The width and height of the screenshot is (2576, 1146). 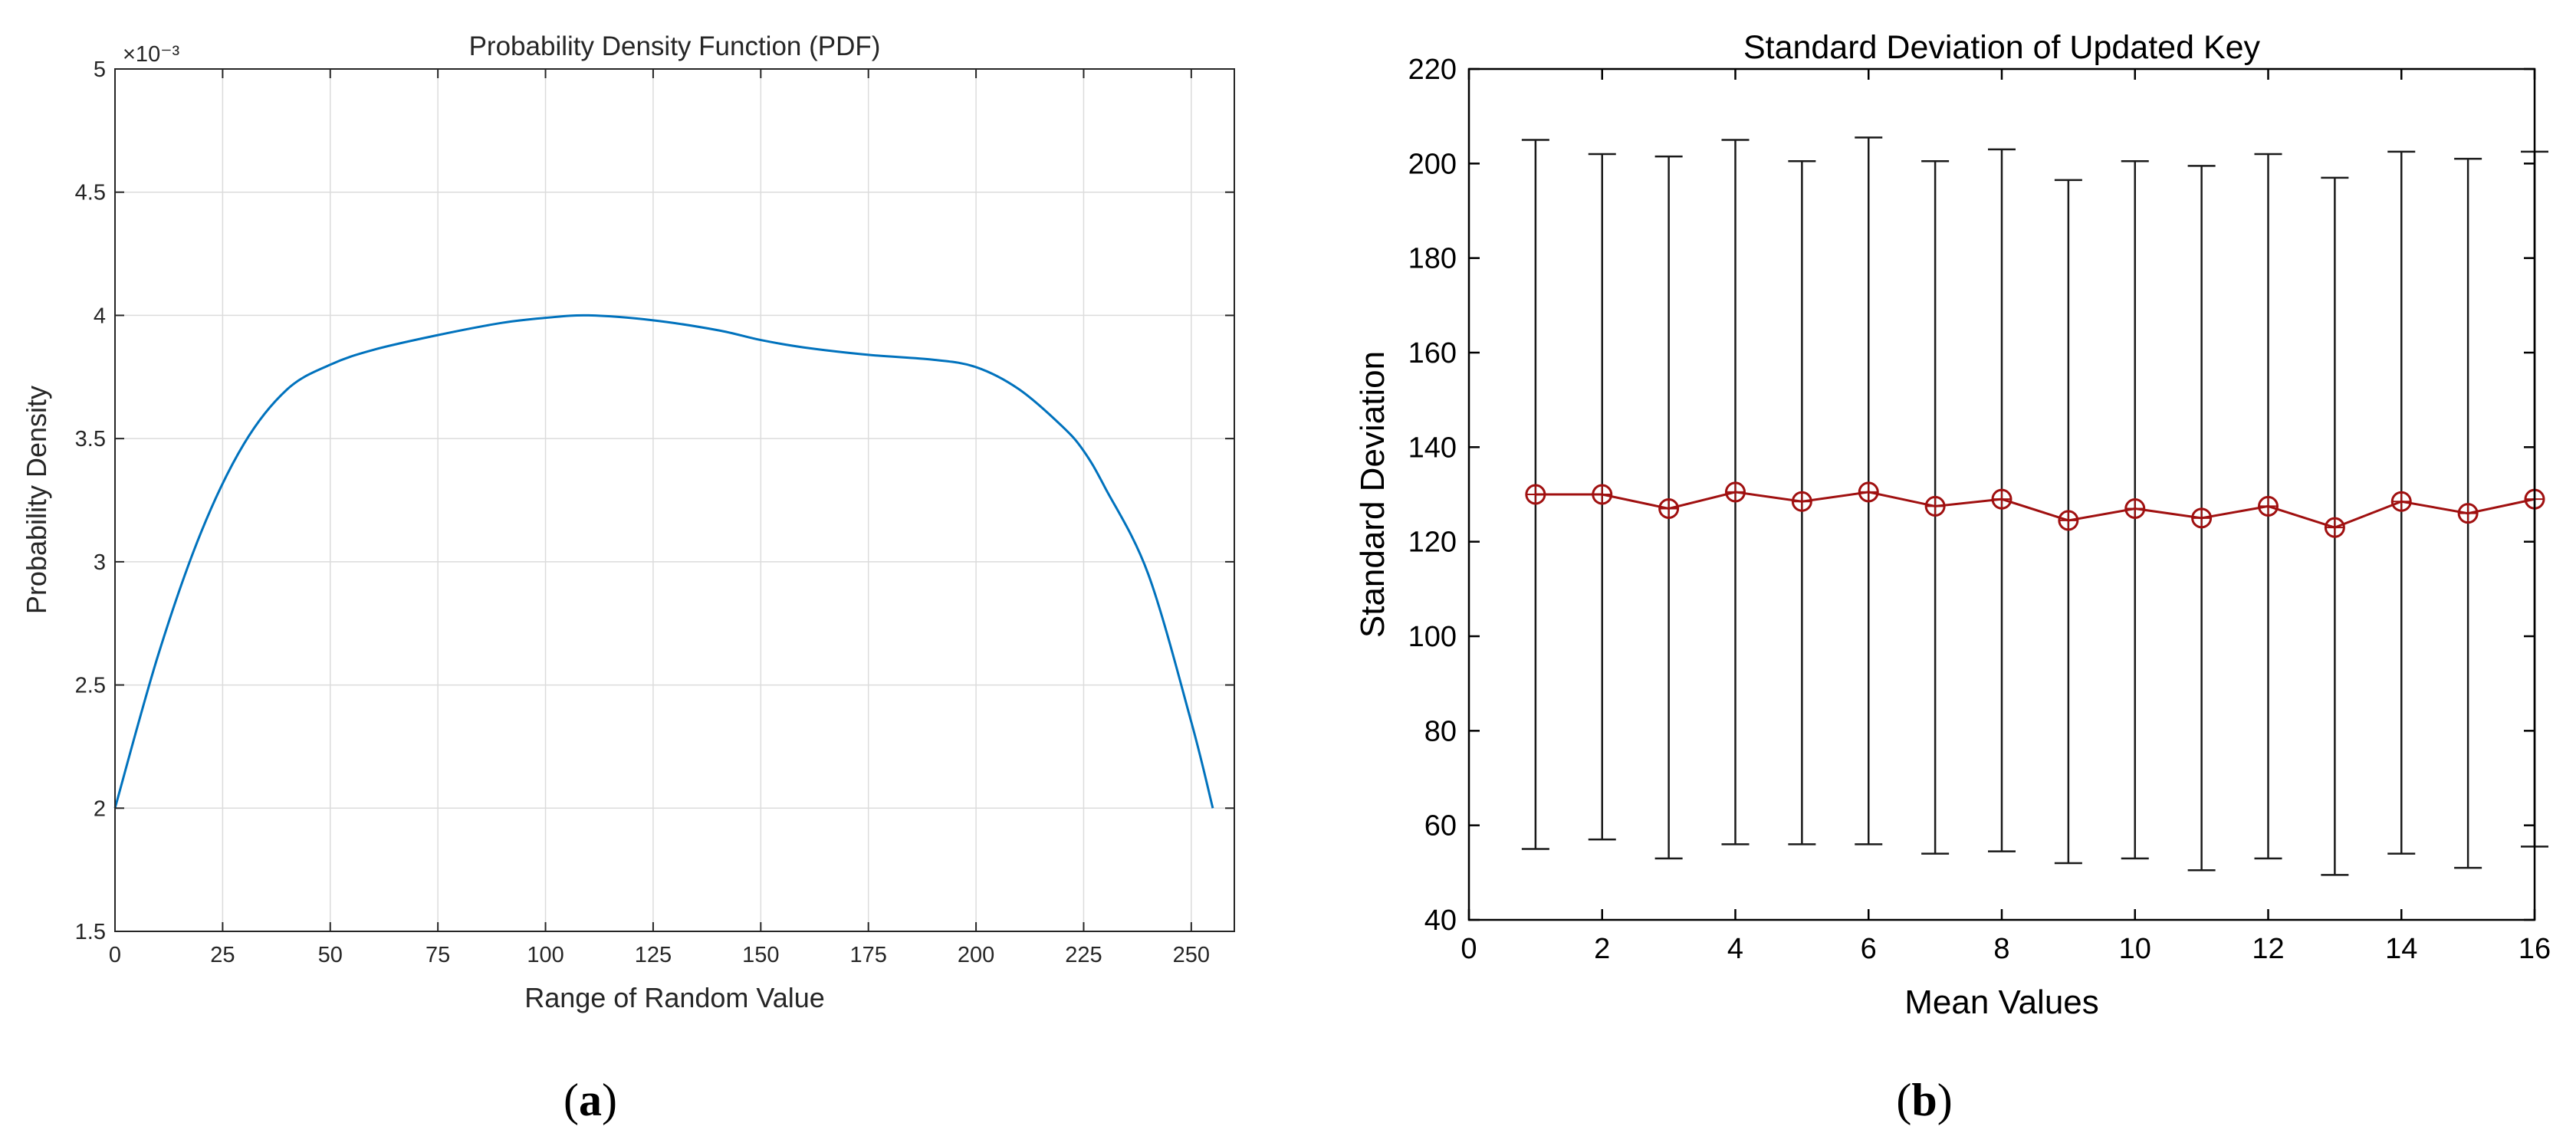 What do you see at coordinates (1441, 921) in the screenshot?
I see `chart-b-ytick-label: 40` at bounding box center [1441, 921].